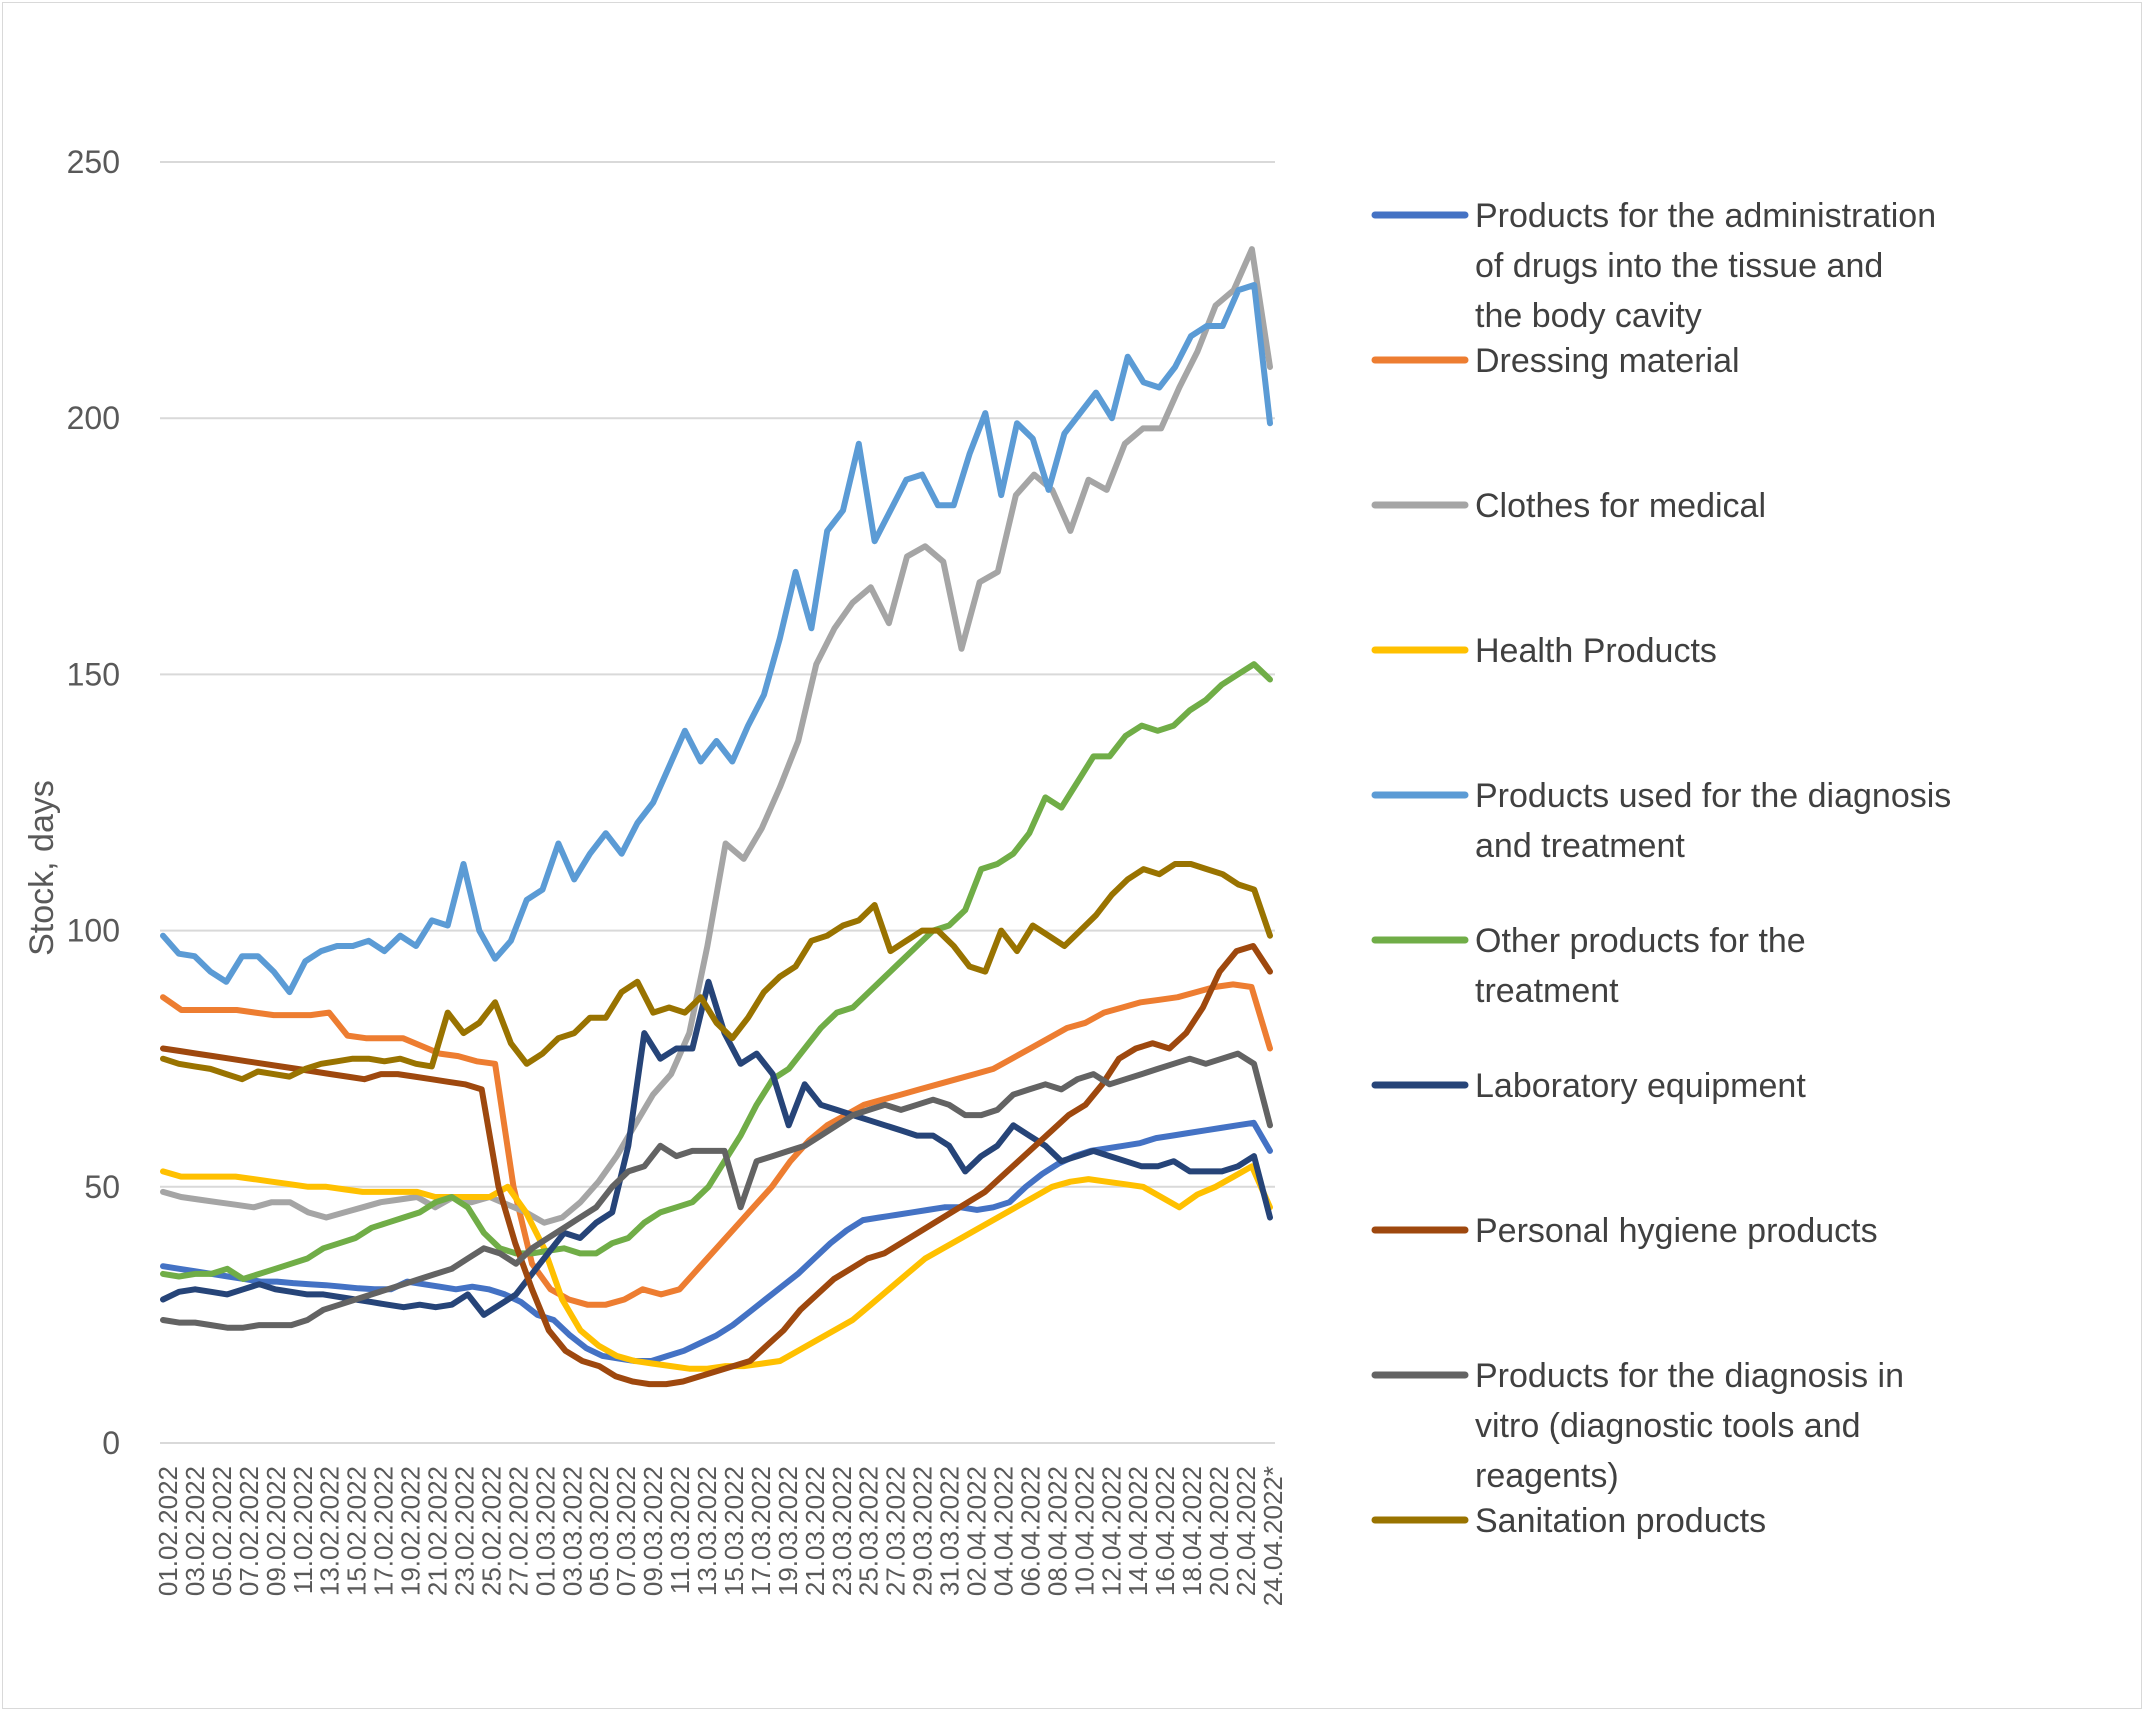 This screenshot has height=1713, width=2146. Describe the element at coordinates (1620, 506) in the screenshot. I see `legend-label: Clothes for medical` at that location.